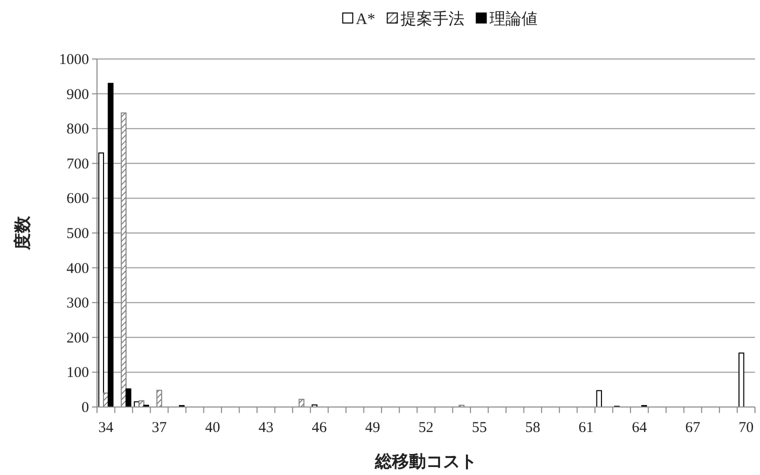 This screenshot has height=475, width=760. I want to click on y-tick-label: 700, so click(77, 164).